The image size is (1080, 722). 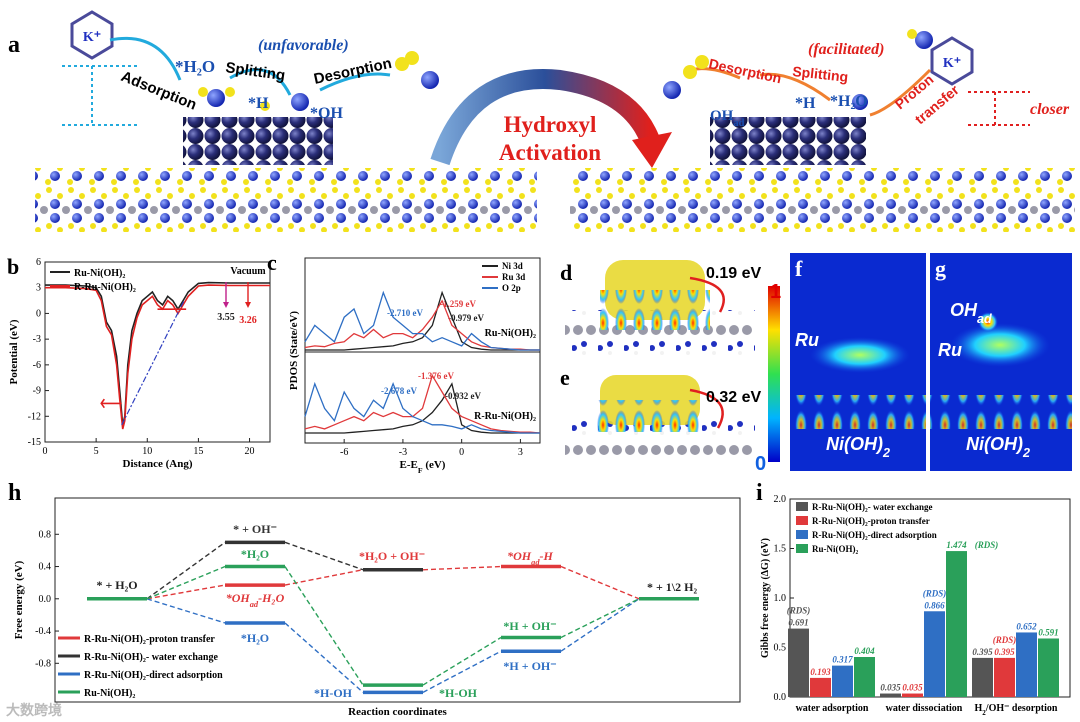 I want to click on legend-label: R-Ru-Ni(OH)₂-proton transfer, so click(x=149, y=639).